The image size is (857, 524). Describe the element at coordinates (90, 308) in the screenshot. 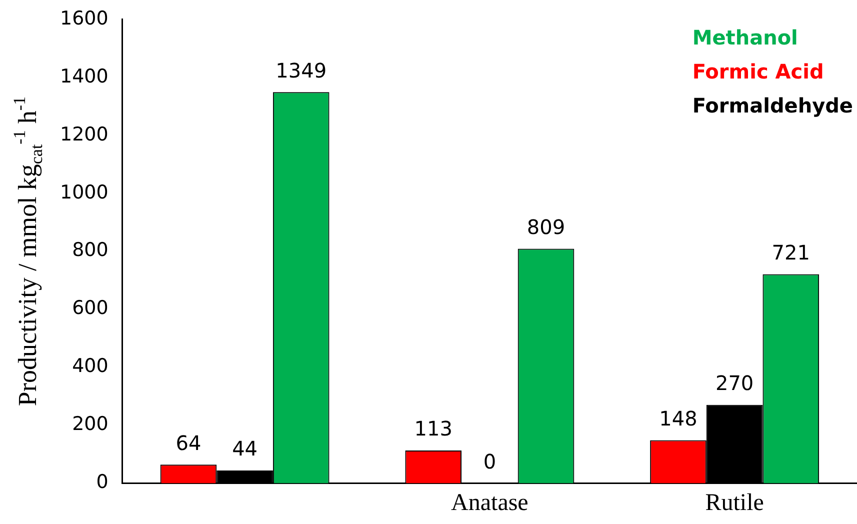

I see `y-tick-label: 600` at that location.